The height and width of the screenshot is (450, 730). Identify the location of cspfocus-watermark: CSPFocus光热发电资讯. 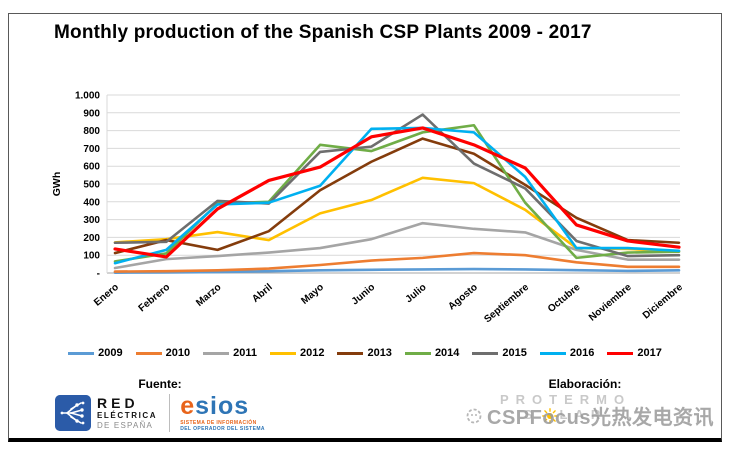
(589, 415).